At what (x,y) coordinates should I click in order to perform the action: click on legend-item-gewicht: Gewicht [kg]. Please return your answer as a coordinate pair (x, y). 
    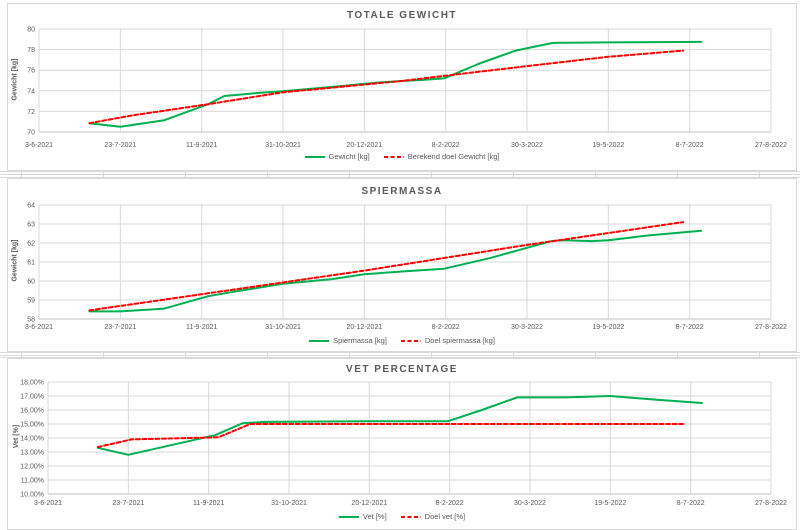
    Looking at the image, I should click on (337, 156).